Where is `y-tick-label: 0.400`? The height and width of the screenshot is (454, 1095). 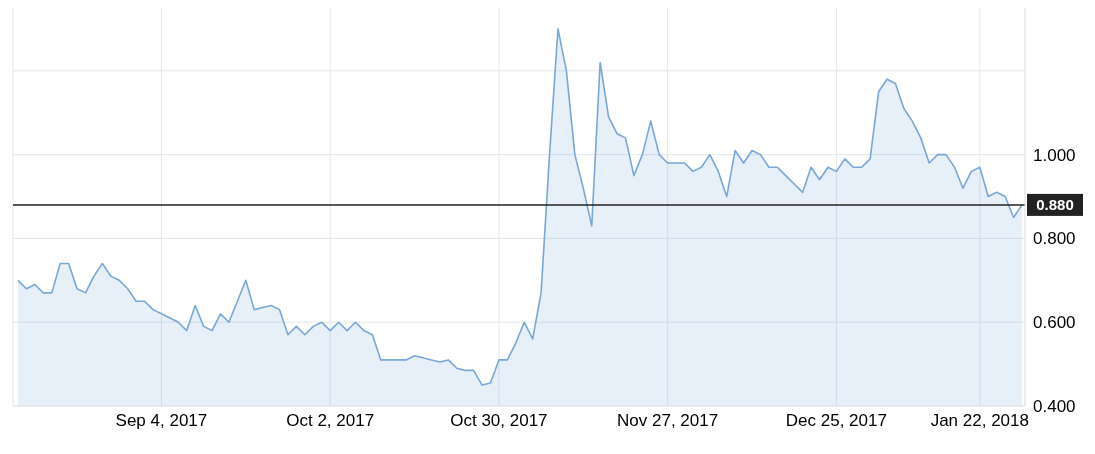 y-tick-label: 0.400 is located at coordinates (1054, 407).